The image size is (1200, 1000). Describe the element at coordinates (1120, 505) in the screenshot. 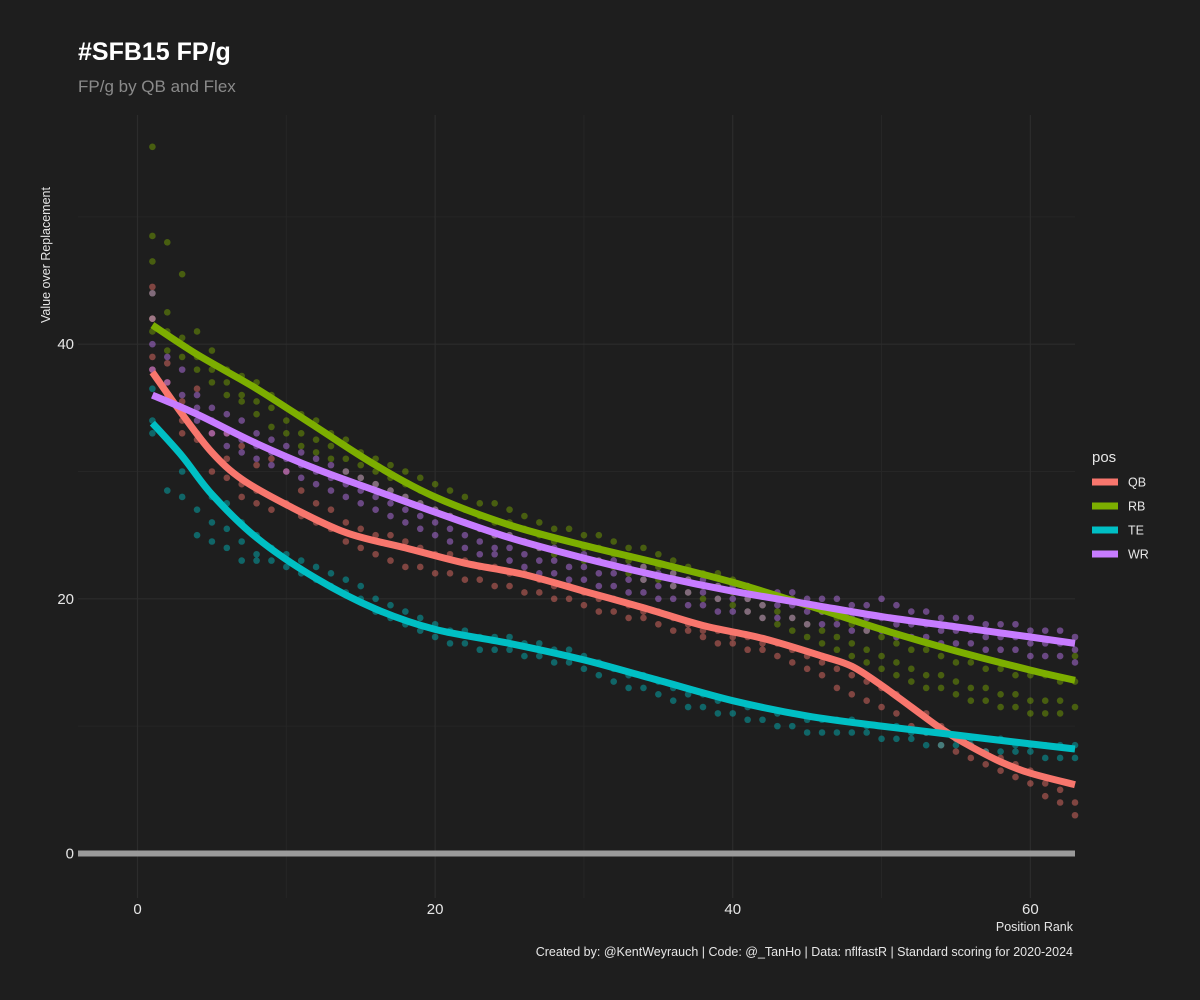

I see `legend: pos QB RB TE WR` at that location.